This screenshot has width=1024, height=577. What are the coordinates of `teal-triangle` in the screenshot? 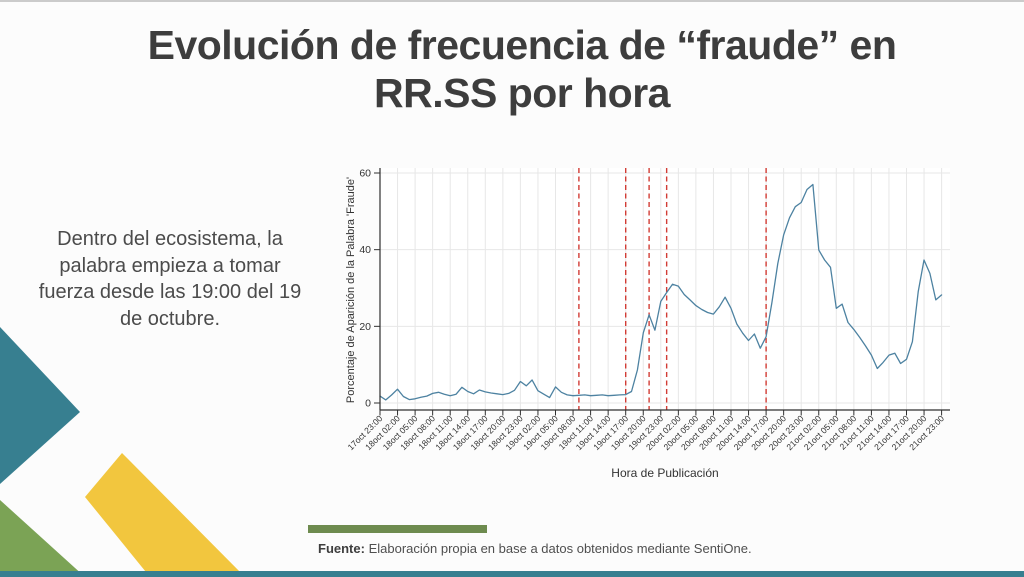 It's located at (40, 405).